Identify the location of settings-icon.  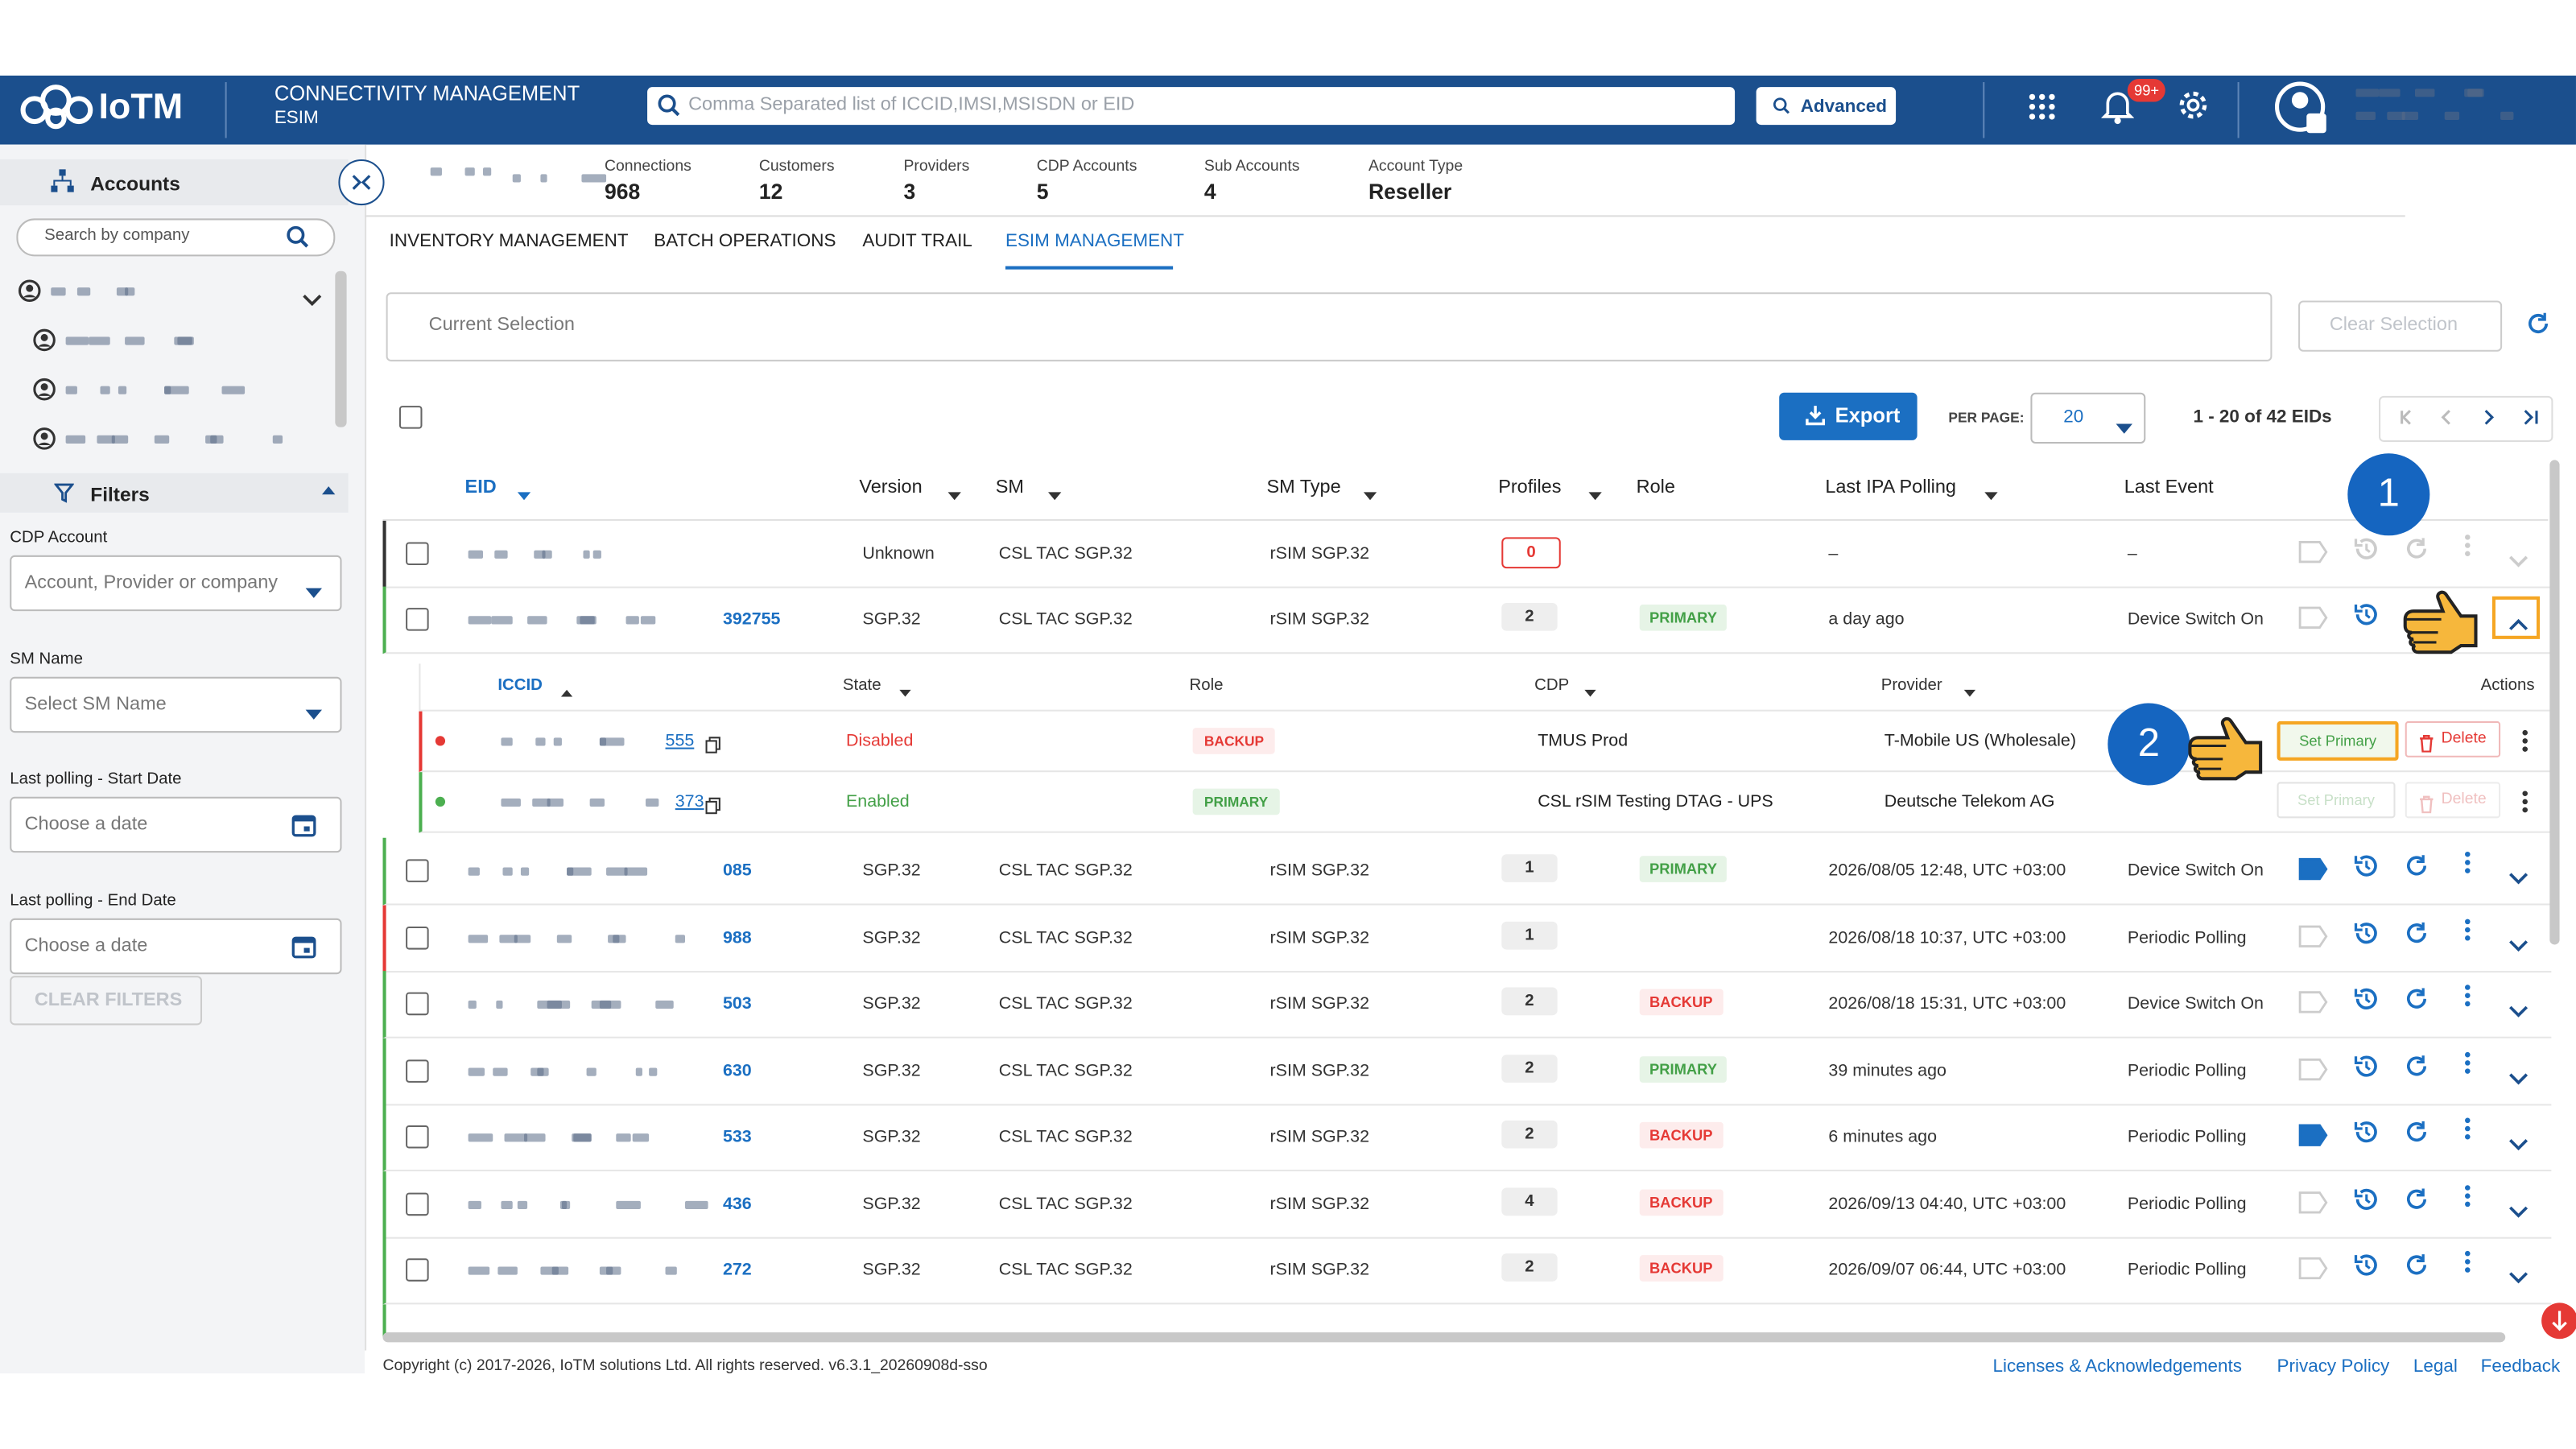
(2193, 109).